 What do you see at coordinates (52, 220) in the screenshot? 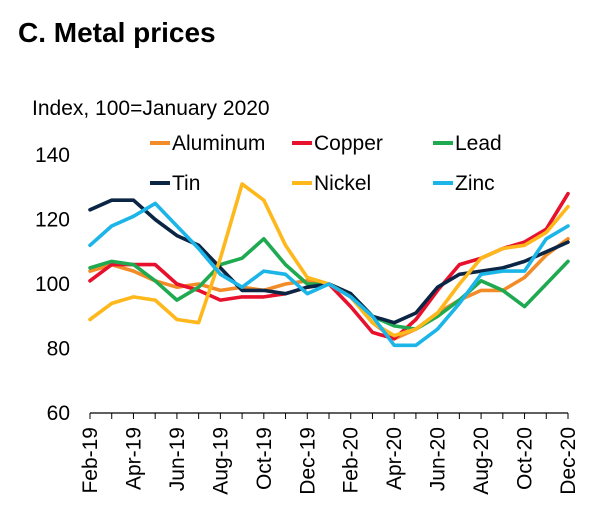
I see `y-tick-label-120: 120` at bounding box center [52, 220].